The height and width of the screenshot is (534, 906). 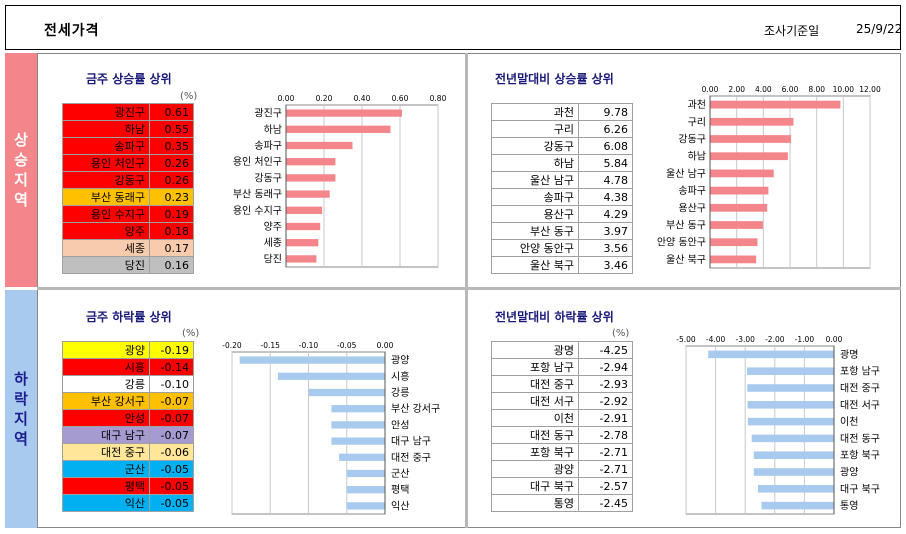 I want to click on x-tick-label: -2.00, so click(x=775, y=339).